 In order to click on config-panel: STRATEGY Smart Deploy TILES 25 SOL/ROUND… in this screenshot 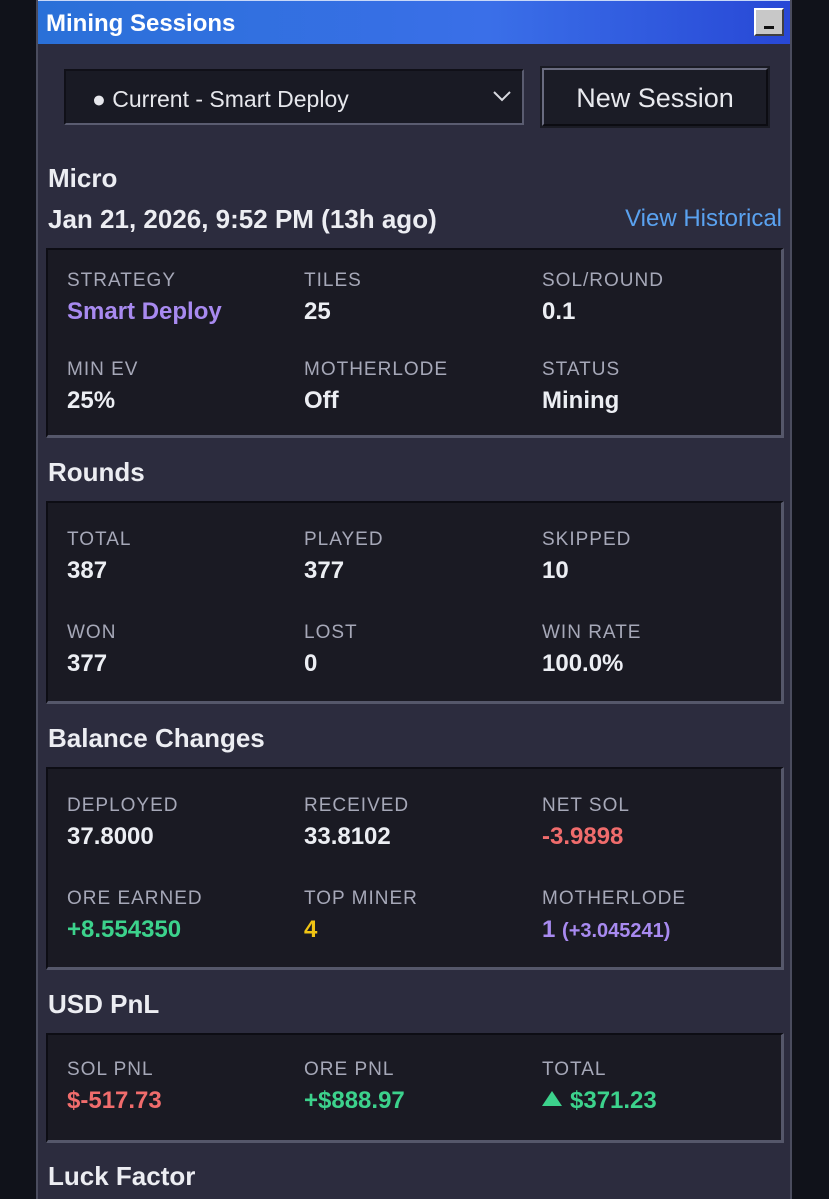, I will do `click(415, 343)`.